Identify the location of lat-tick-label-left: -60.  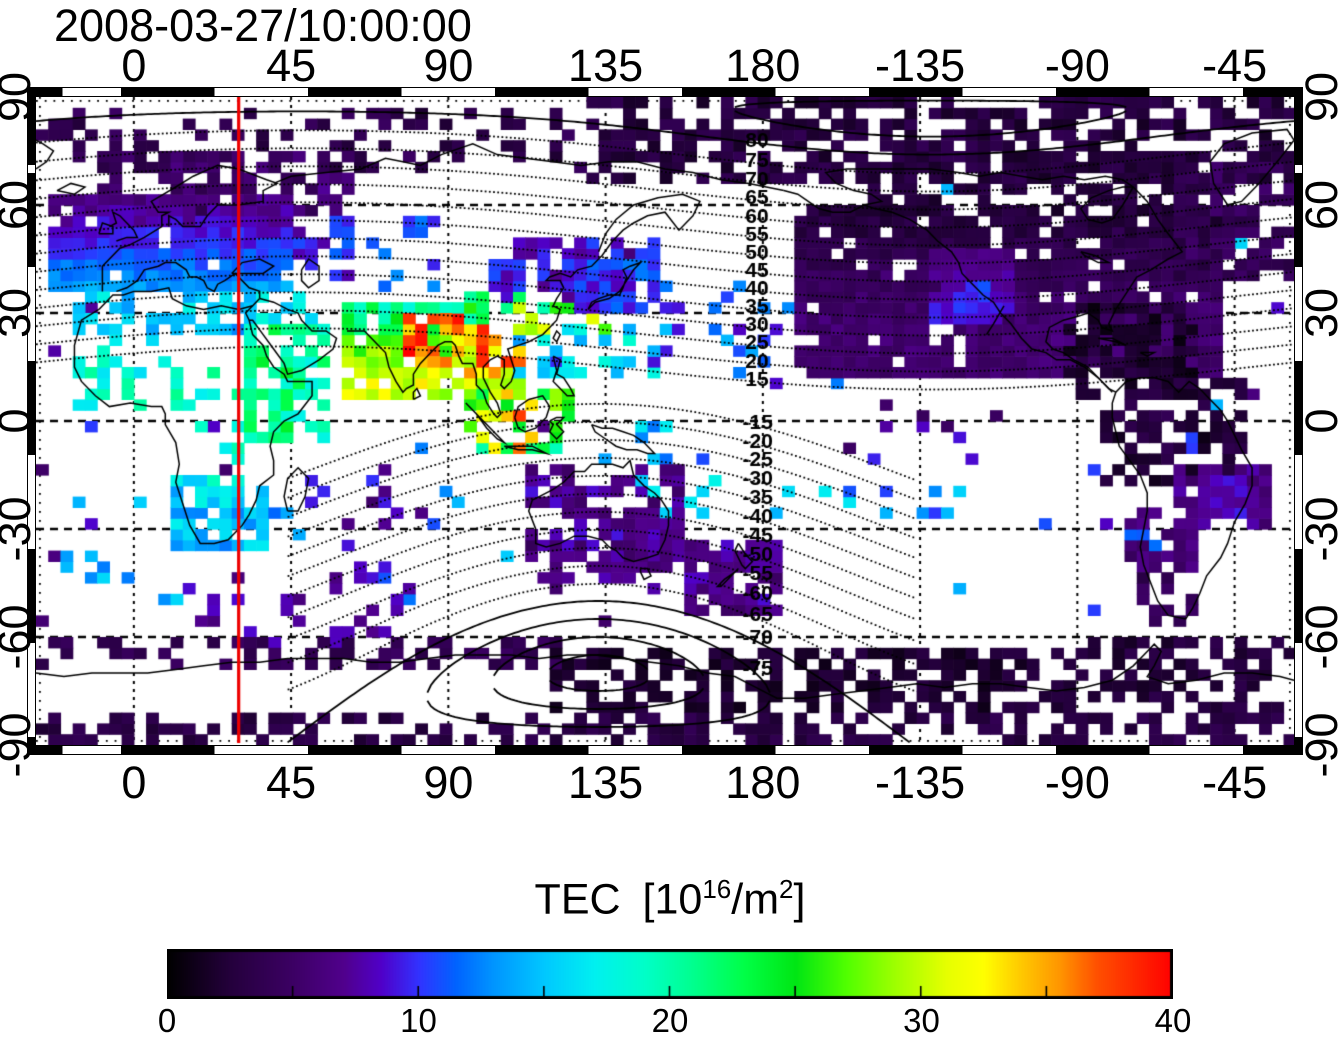
(20, 637).